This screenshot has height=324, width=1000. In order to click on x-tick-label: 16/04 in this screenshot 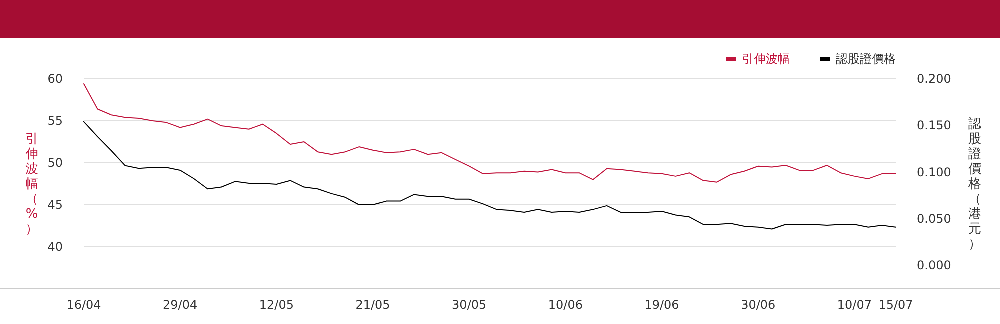, I will do `click(84, 305)`.